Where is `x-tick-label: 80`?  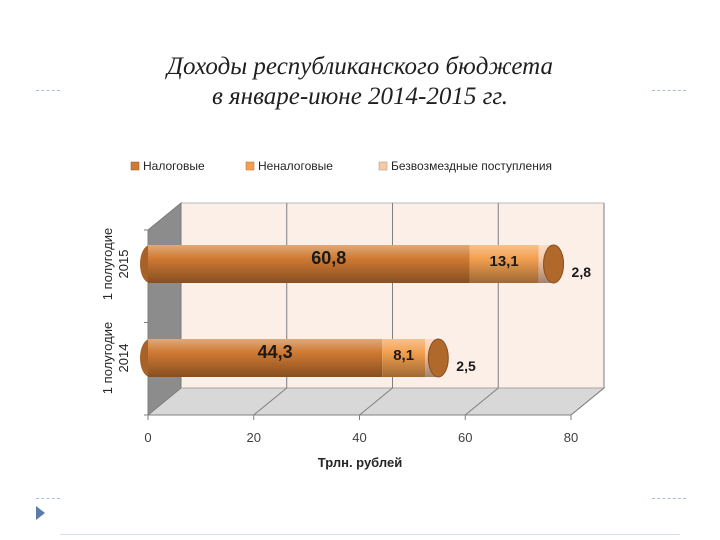 x-tick-label: 80 is located at coordinates (571, 437).